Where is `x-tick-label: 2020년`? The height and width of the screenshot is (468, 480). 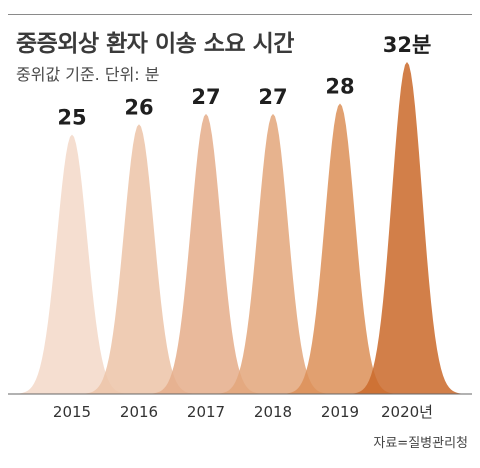
x-tick-label: 2020년 is located at coordinates (407, 412).